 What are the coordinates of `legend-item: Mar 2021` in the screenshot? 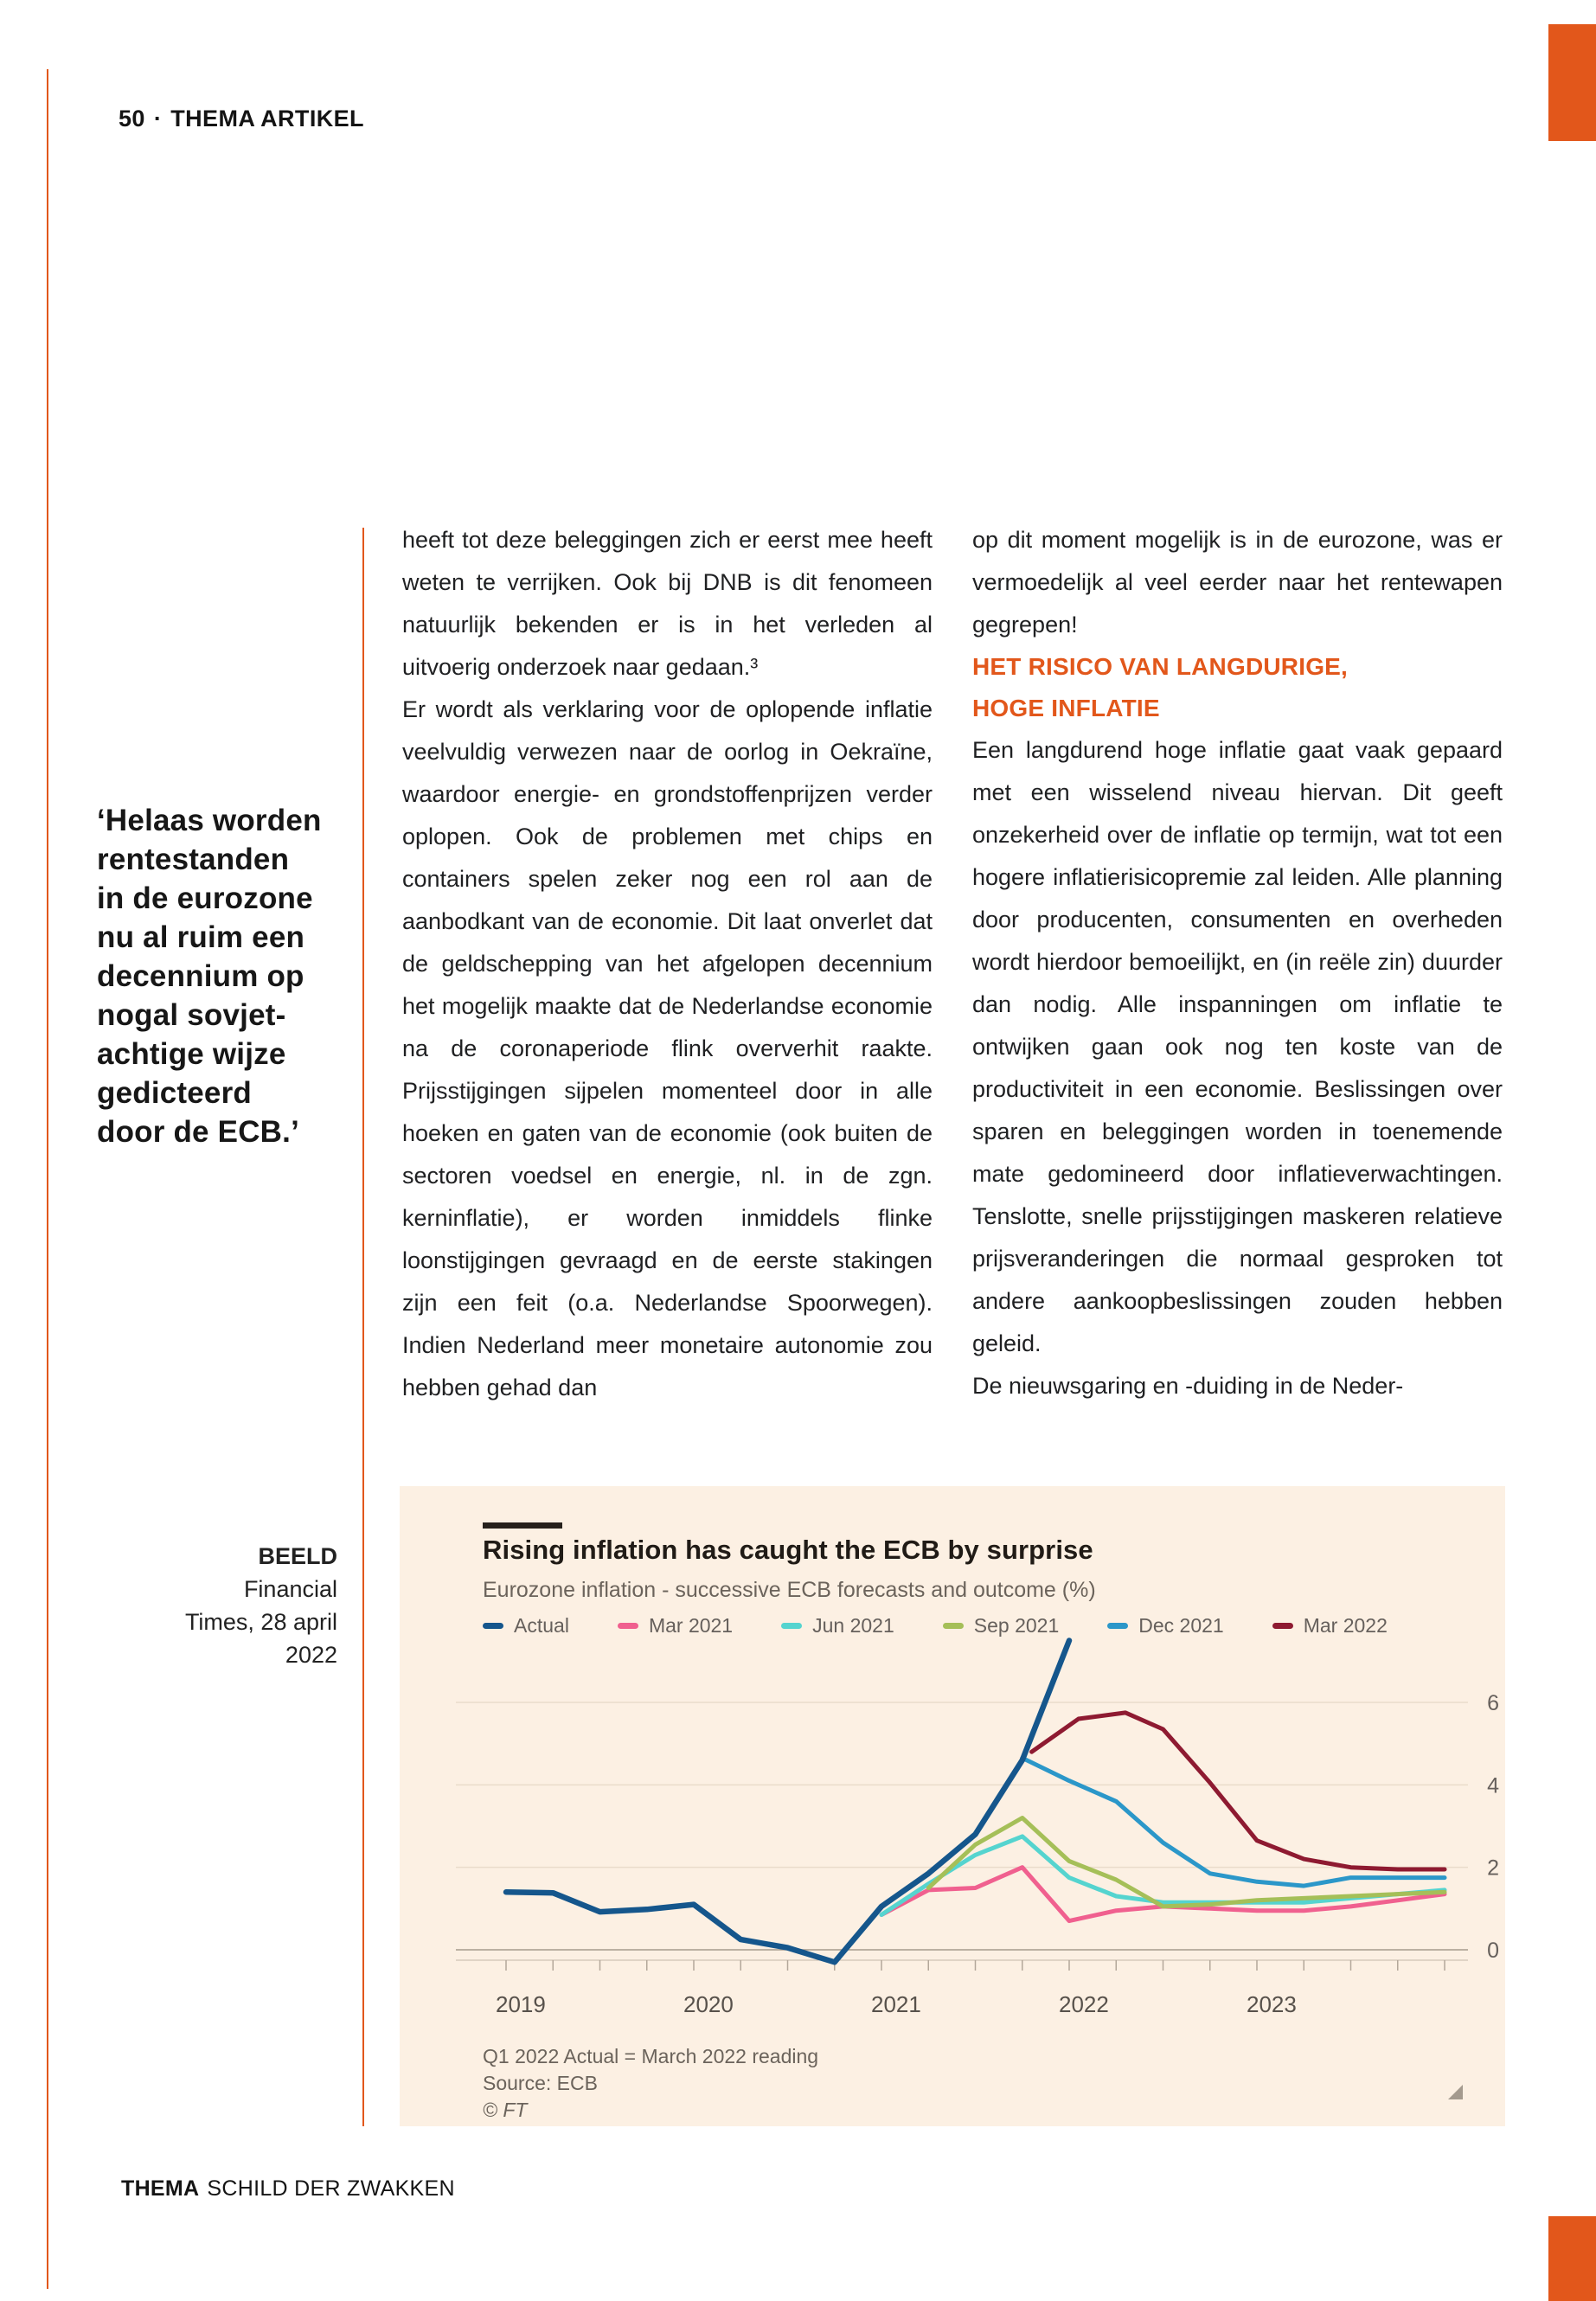 It's located at (675, 1626).